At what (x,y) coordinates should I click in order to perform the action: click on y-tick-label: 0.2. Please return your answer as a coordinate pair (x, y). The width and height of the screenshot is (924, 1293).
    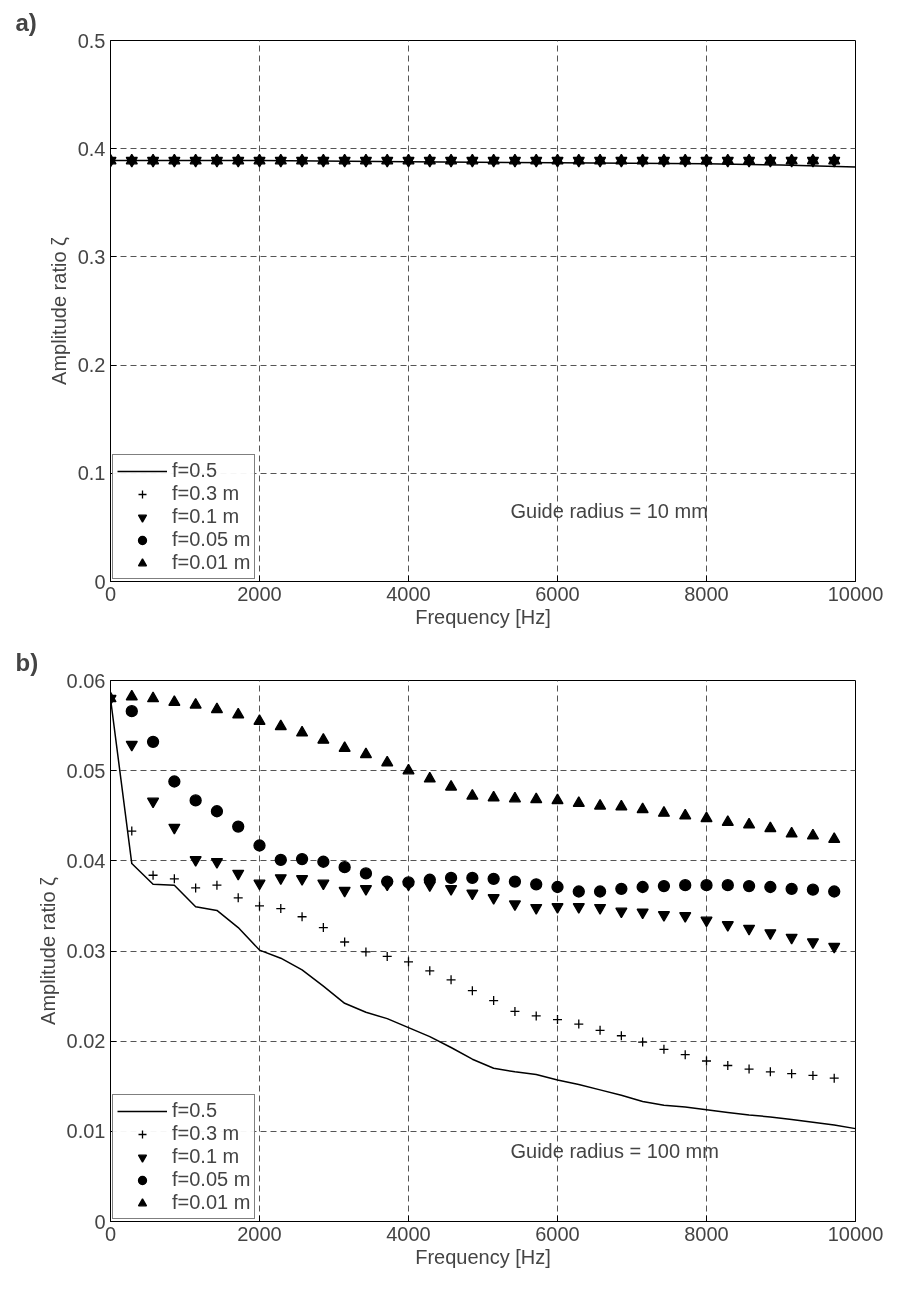
    Looking at the image, I should click on (91, 365).